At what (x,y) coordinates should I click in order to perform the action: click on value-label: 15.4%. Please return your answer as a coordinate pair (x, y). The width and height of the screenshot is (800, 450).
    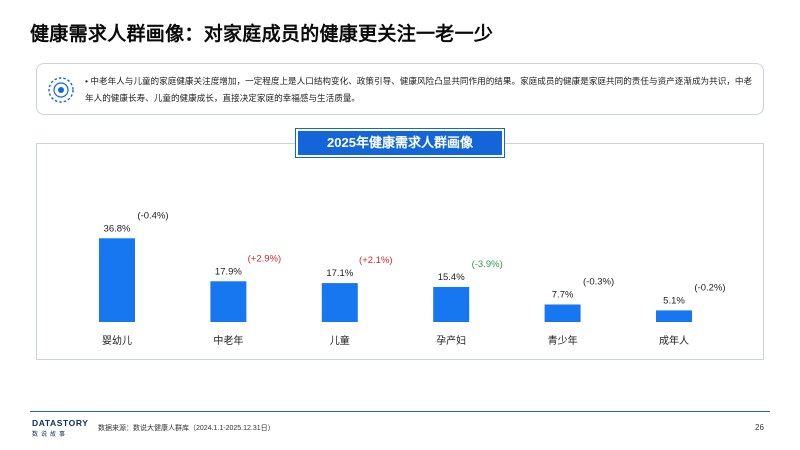
    Looking at the image, I should click on (451, 277).